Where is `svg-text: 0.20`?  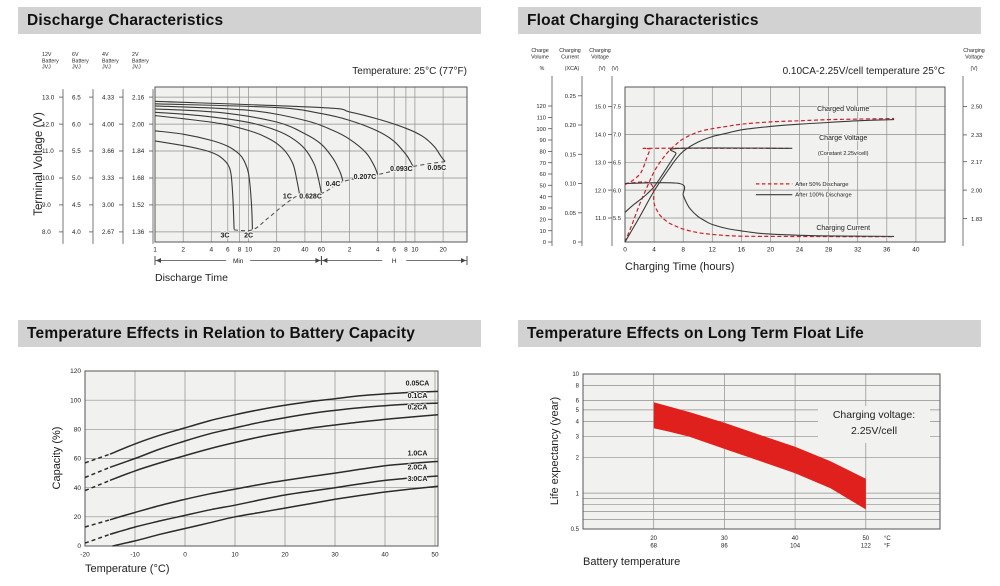 svg-text: 0.20 is located at coordinates (570, 126).